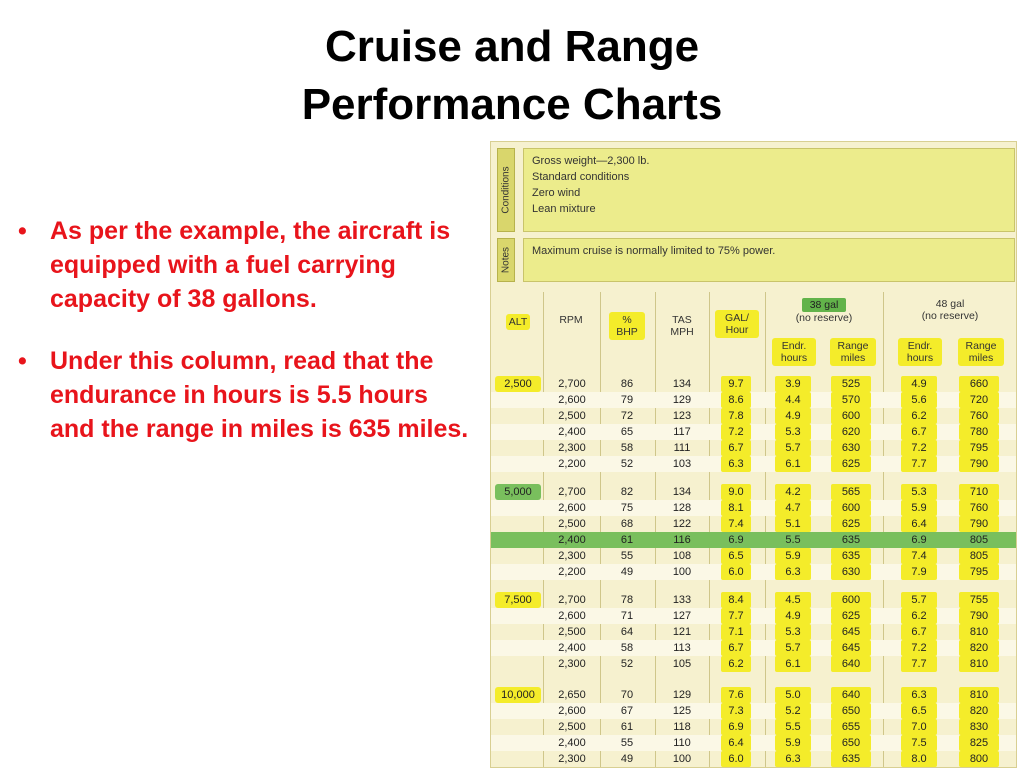 This screenshot has height=768, width=1024. I want to click on title-line-2: Performance Charts, so click(512, 104).